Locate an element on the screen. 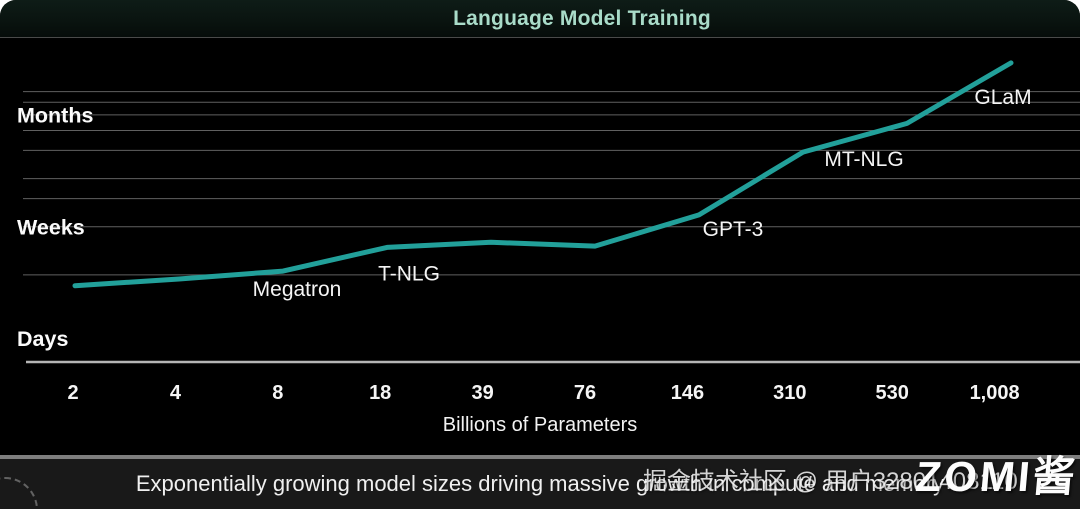 This screenshot has width=1080, height=509. chart-title: Language Model Training is located at coordinates (582, 18).